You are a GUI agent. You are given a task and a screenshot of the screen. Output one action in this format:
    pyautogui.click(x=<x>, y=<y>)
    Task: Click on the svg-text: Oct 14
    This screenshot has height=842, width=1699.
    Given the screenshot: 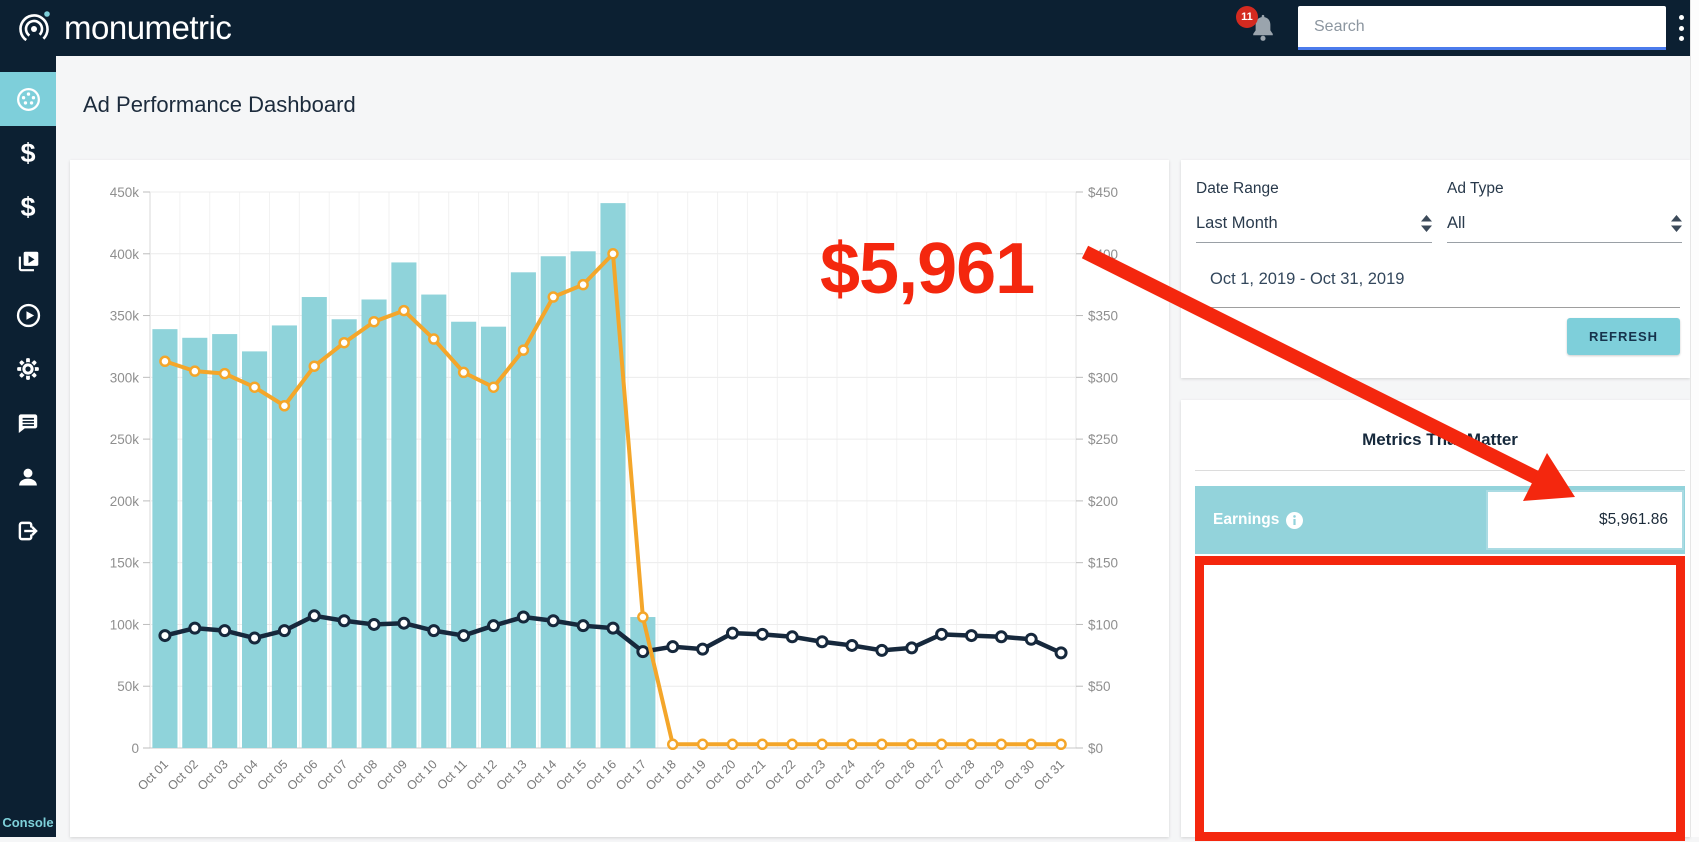 What is the action you would take?
    pyautogui.click(x=541, y=775)
    